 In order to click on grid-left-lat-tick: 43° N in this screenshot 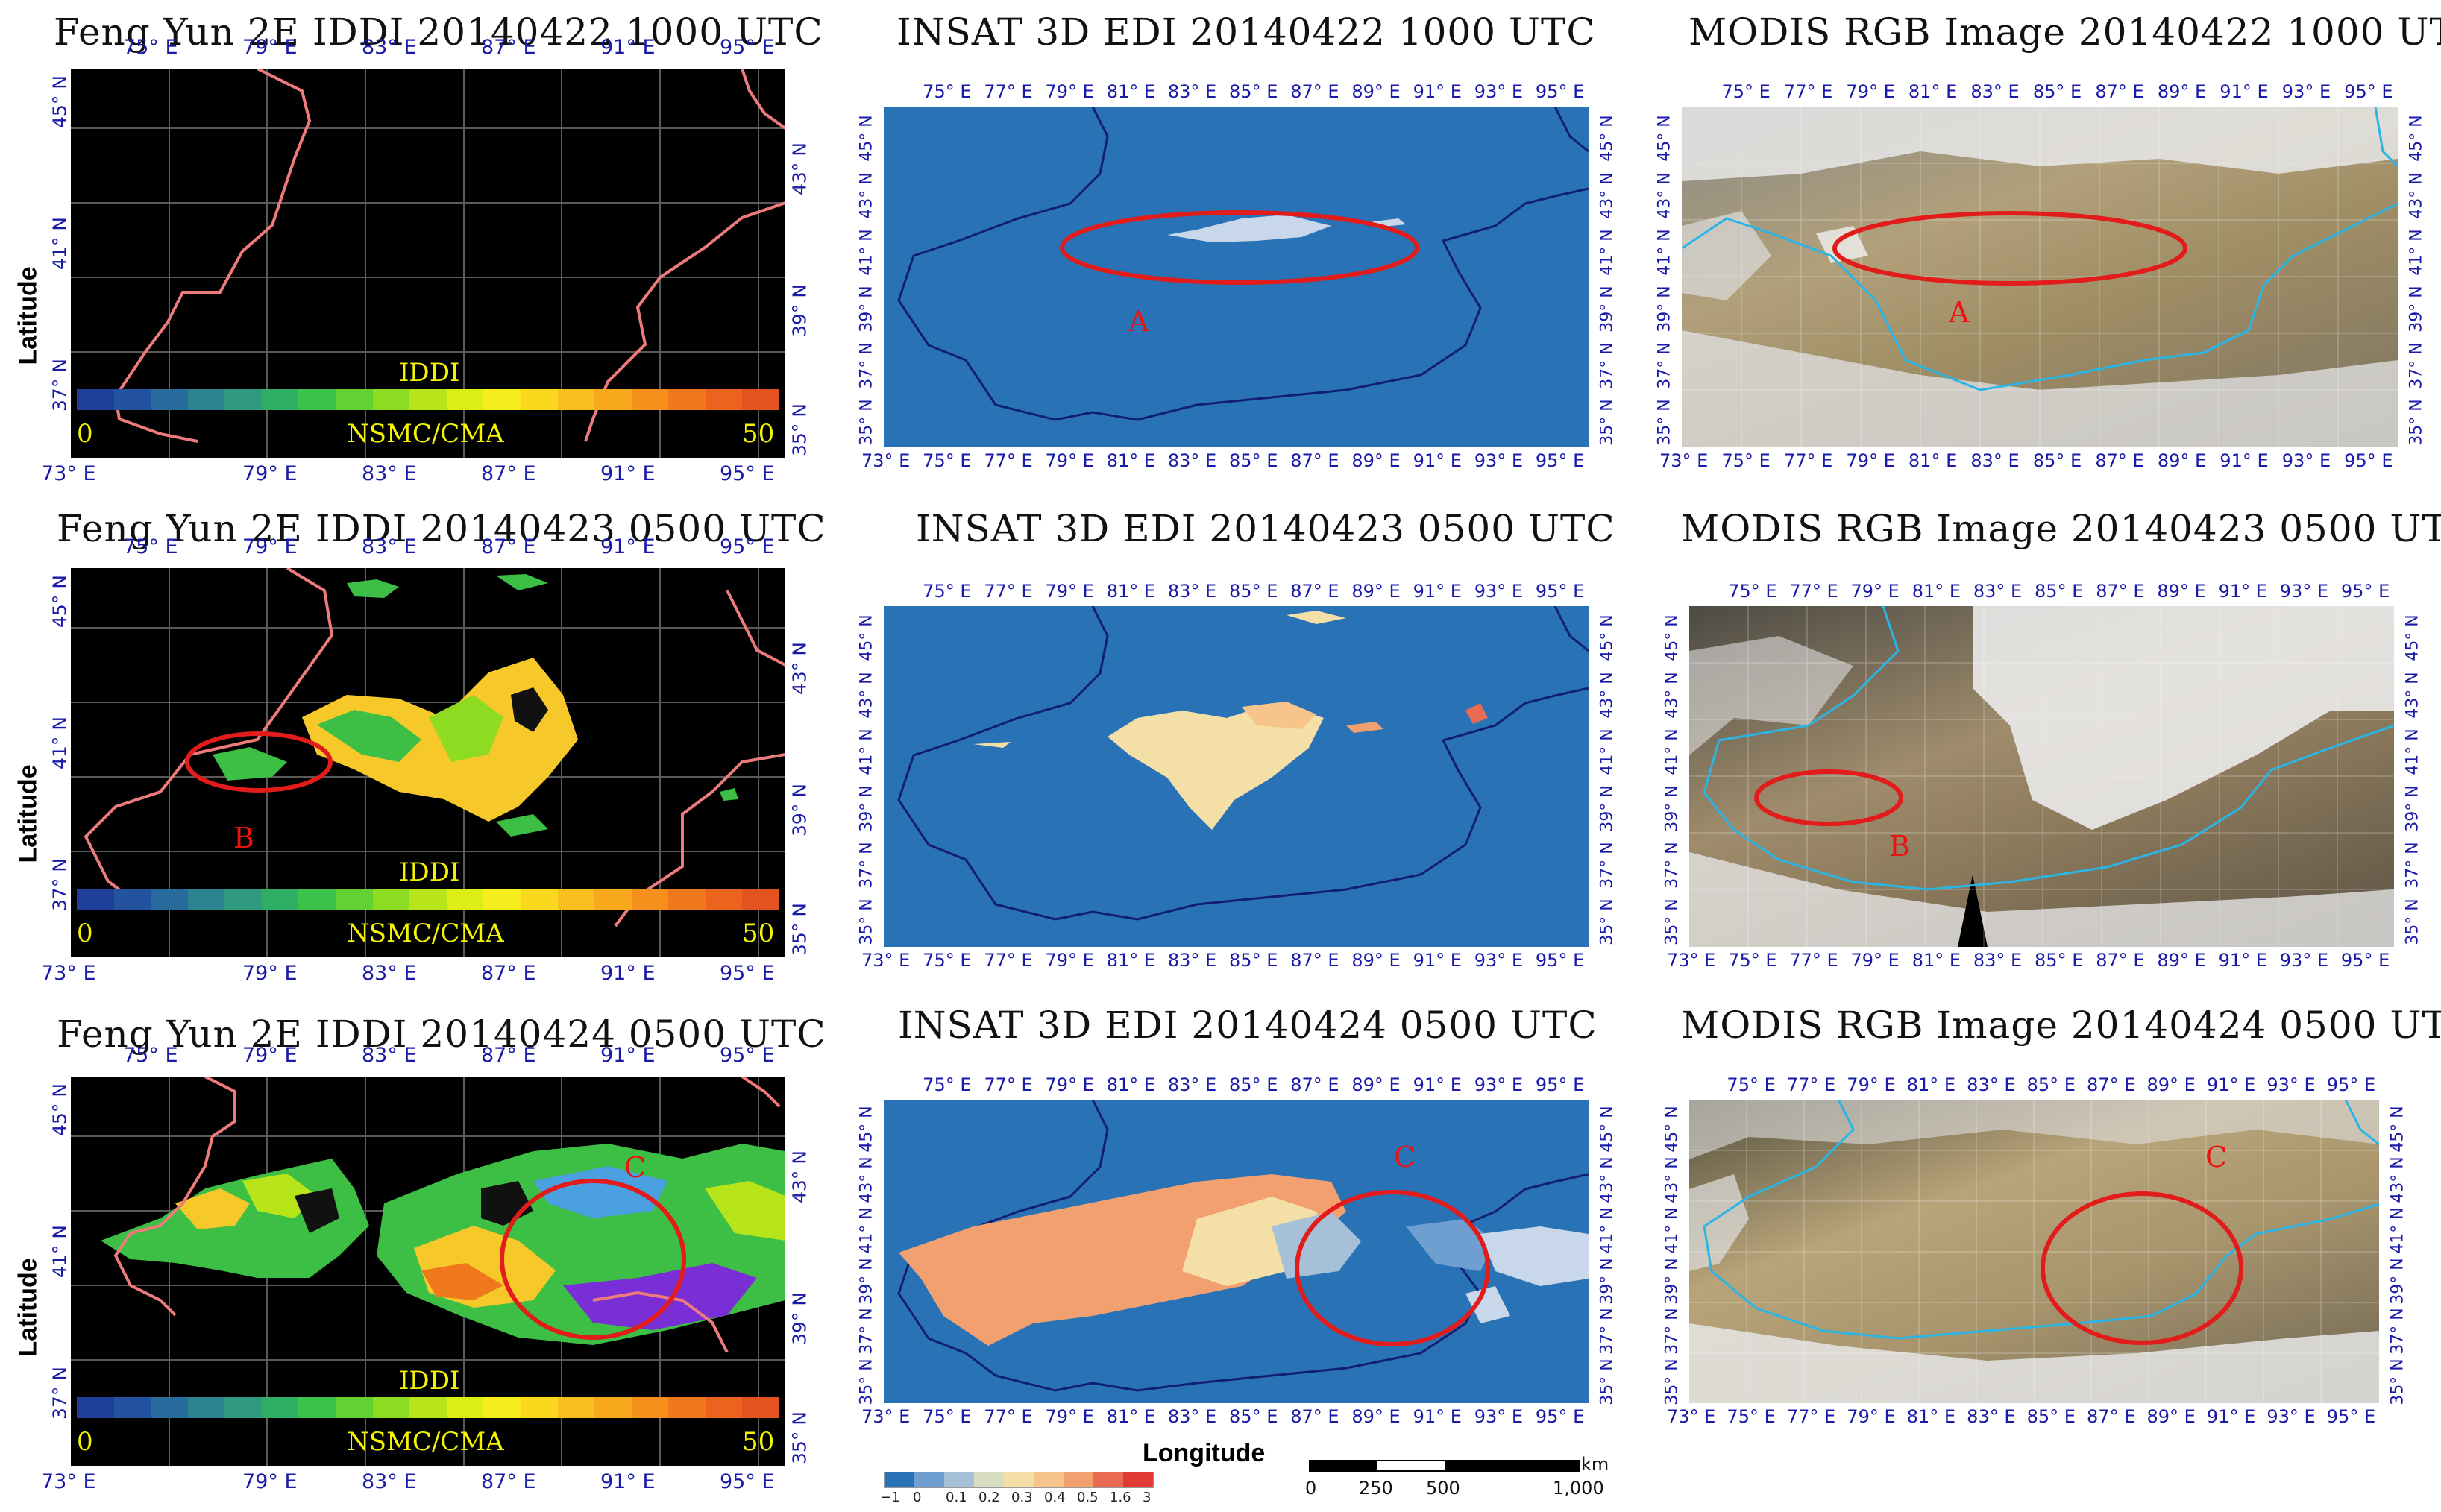, I will do `click(1672, 695)`.